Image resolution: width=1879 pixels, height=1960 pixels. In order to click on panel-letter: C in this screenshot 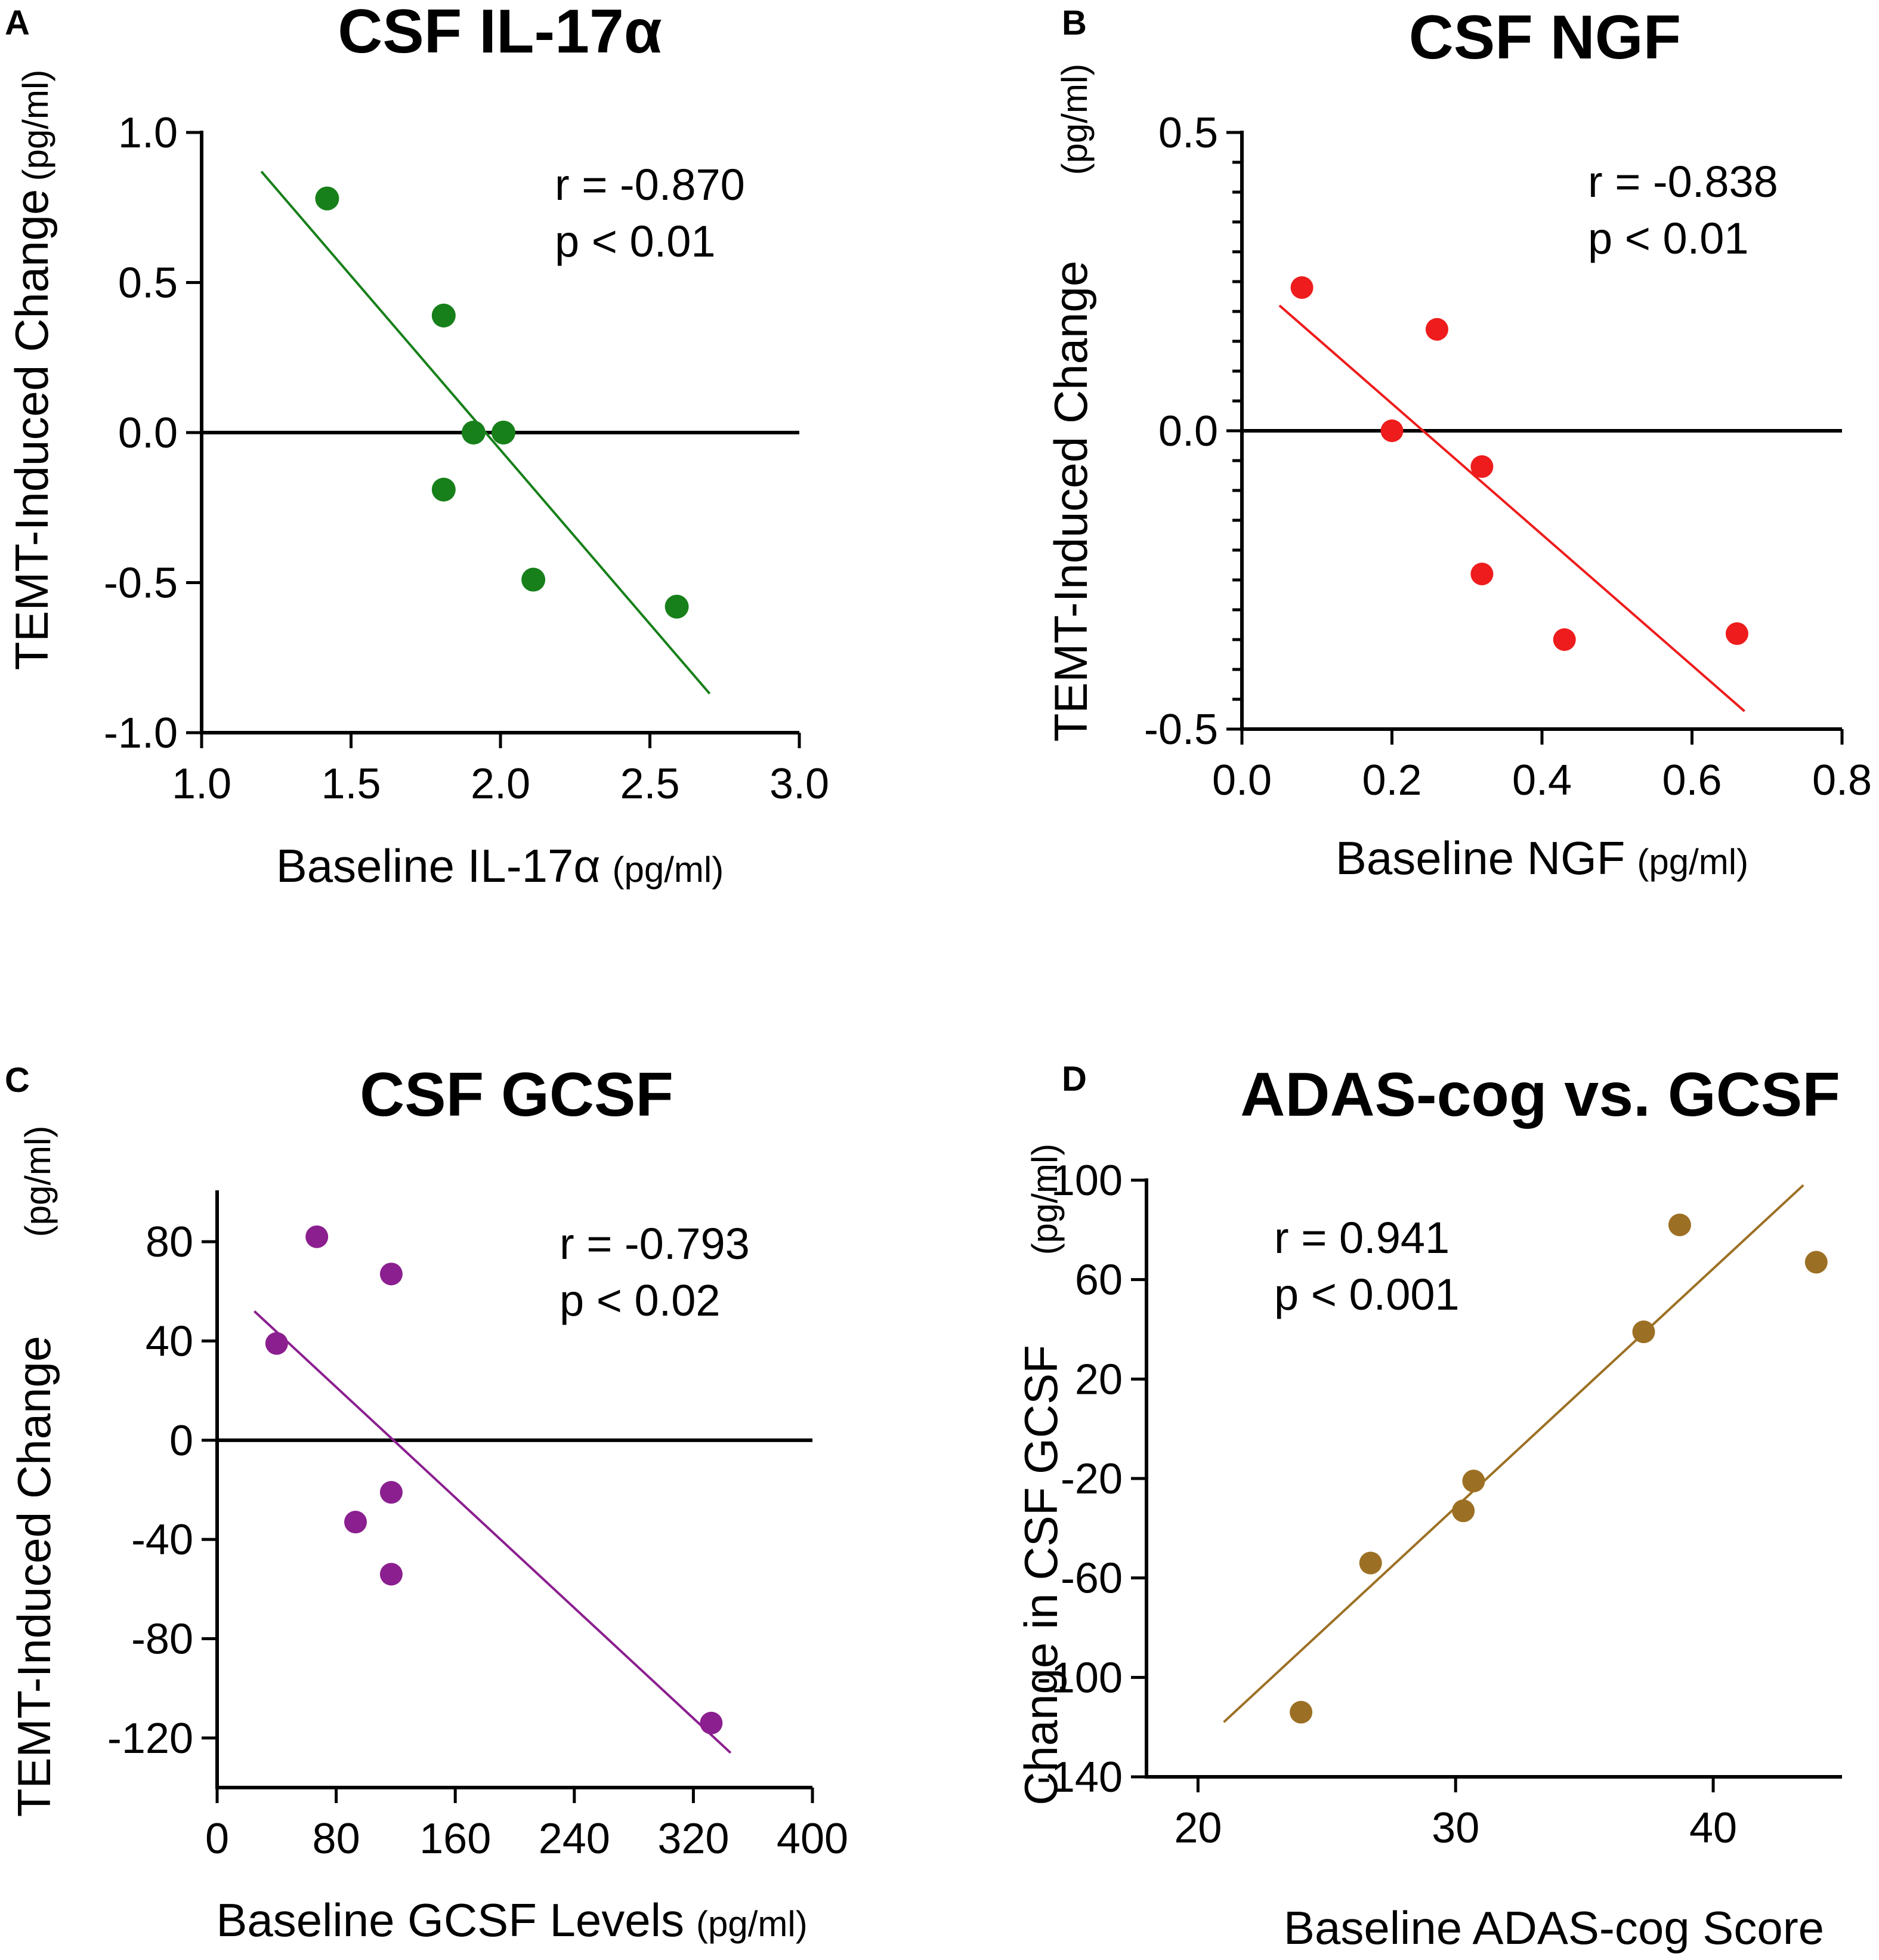, I will do `click(17, 1080)`.